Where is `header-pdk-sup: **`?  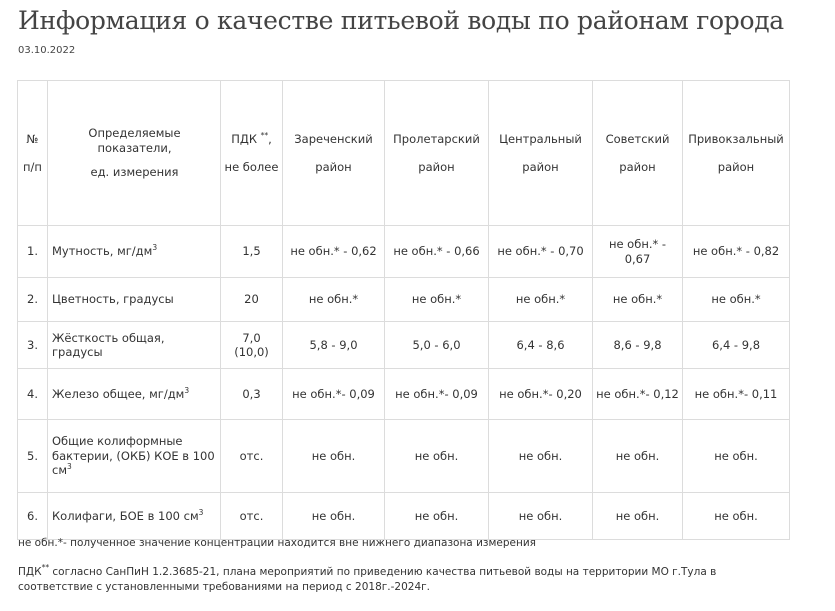 header-pdk-sup: ** is located at coordinates (264, 135).